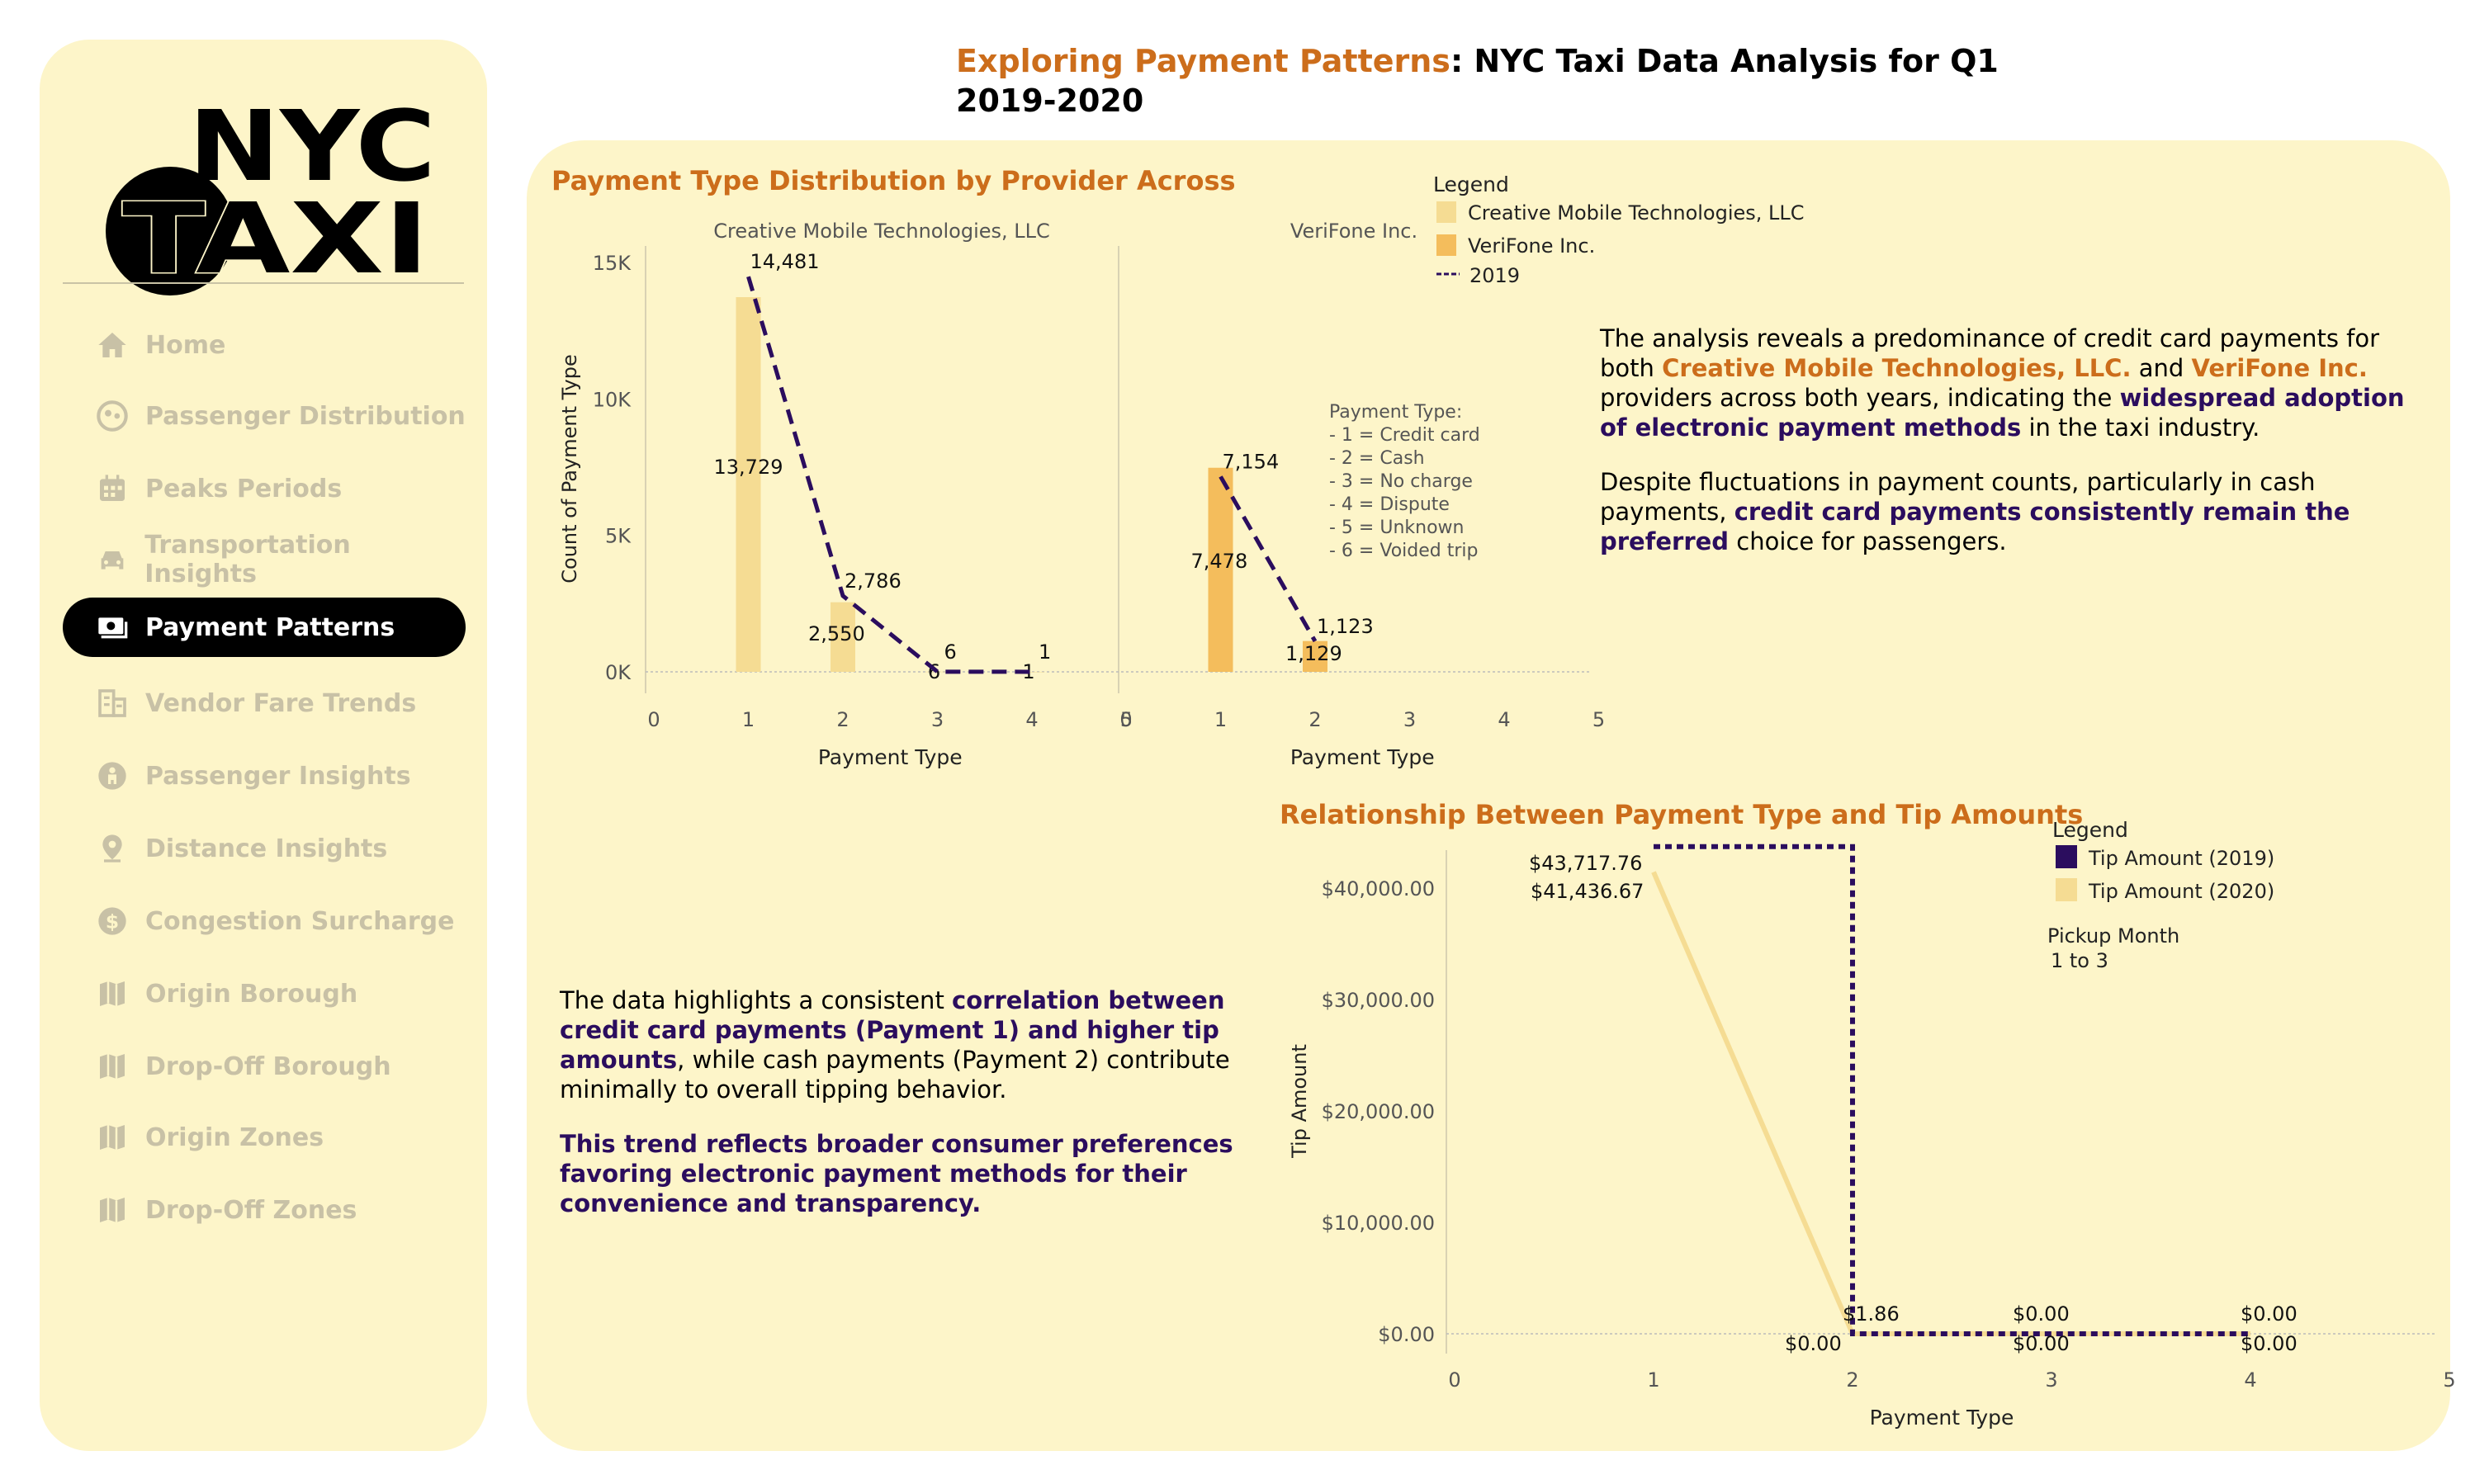 The height and width of the screenshot is (1484, 2475). What do you see at coordinates (2449, 1380) in the screenshot?
I see `chart2-x-tick: 5` at bounding box center [2449, 1380].